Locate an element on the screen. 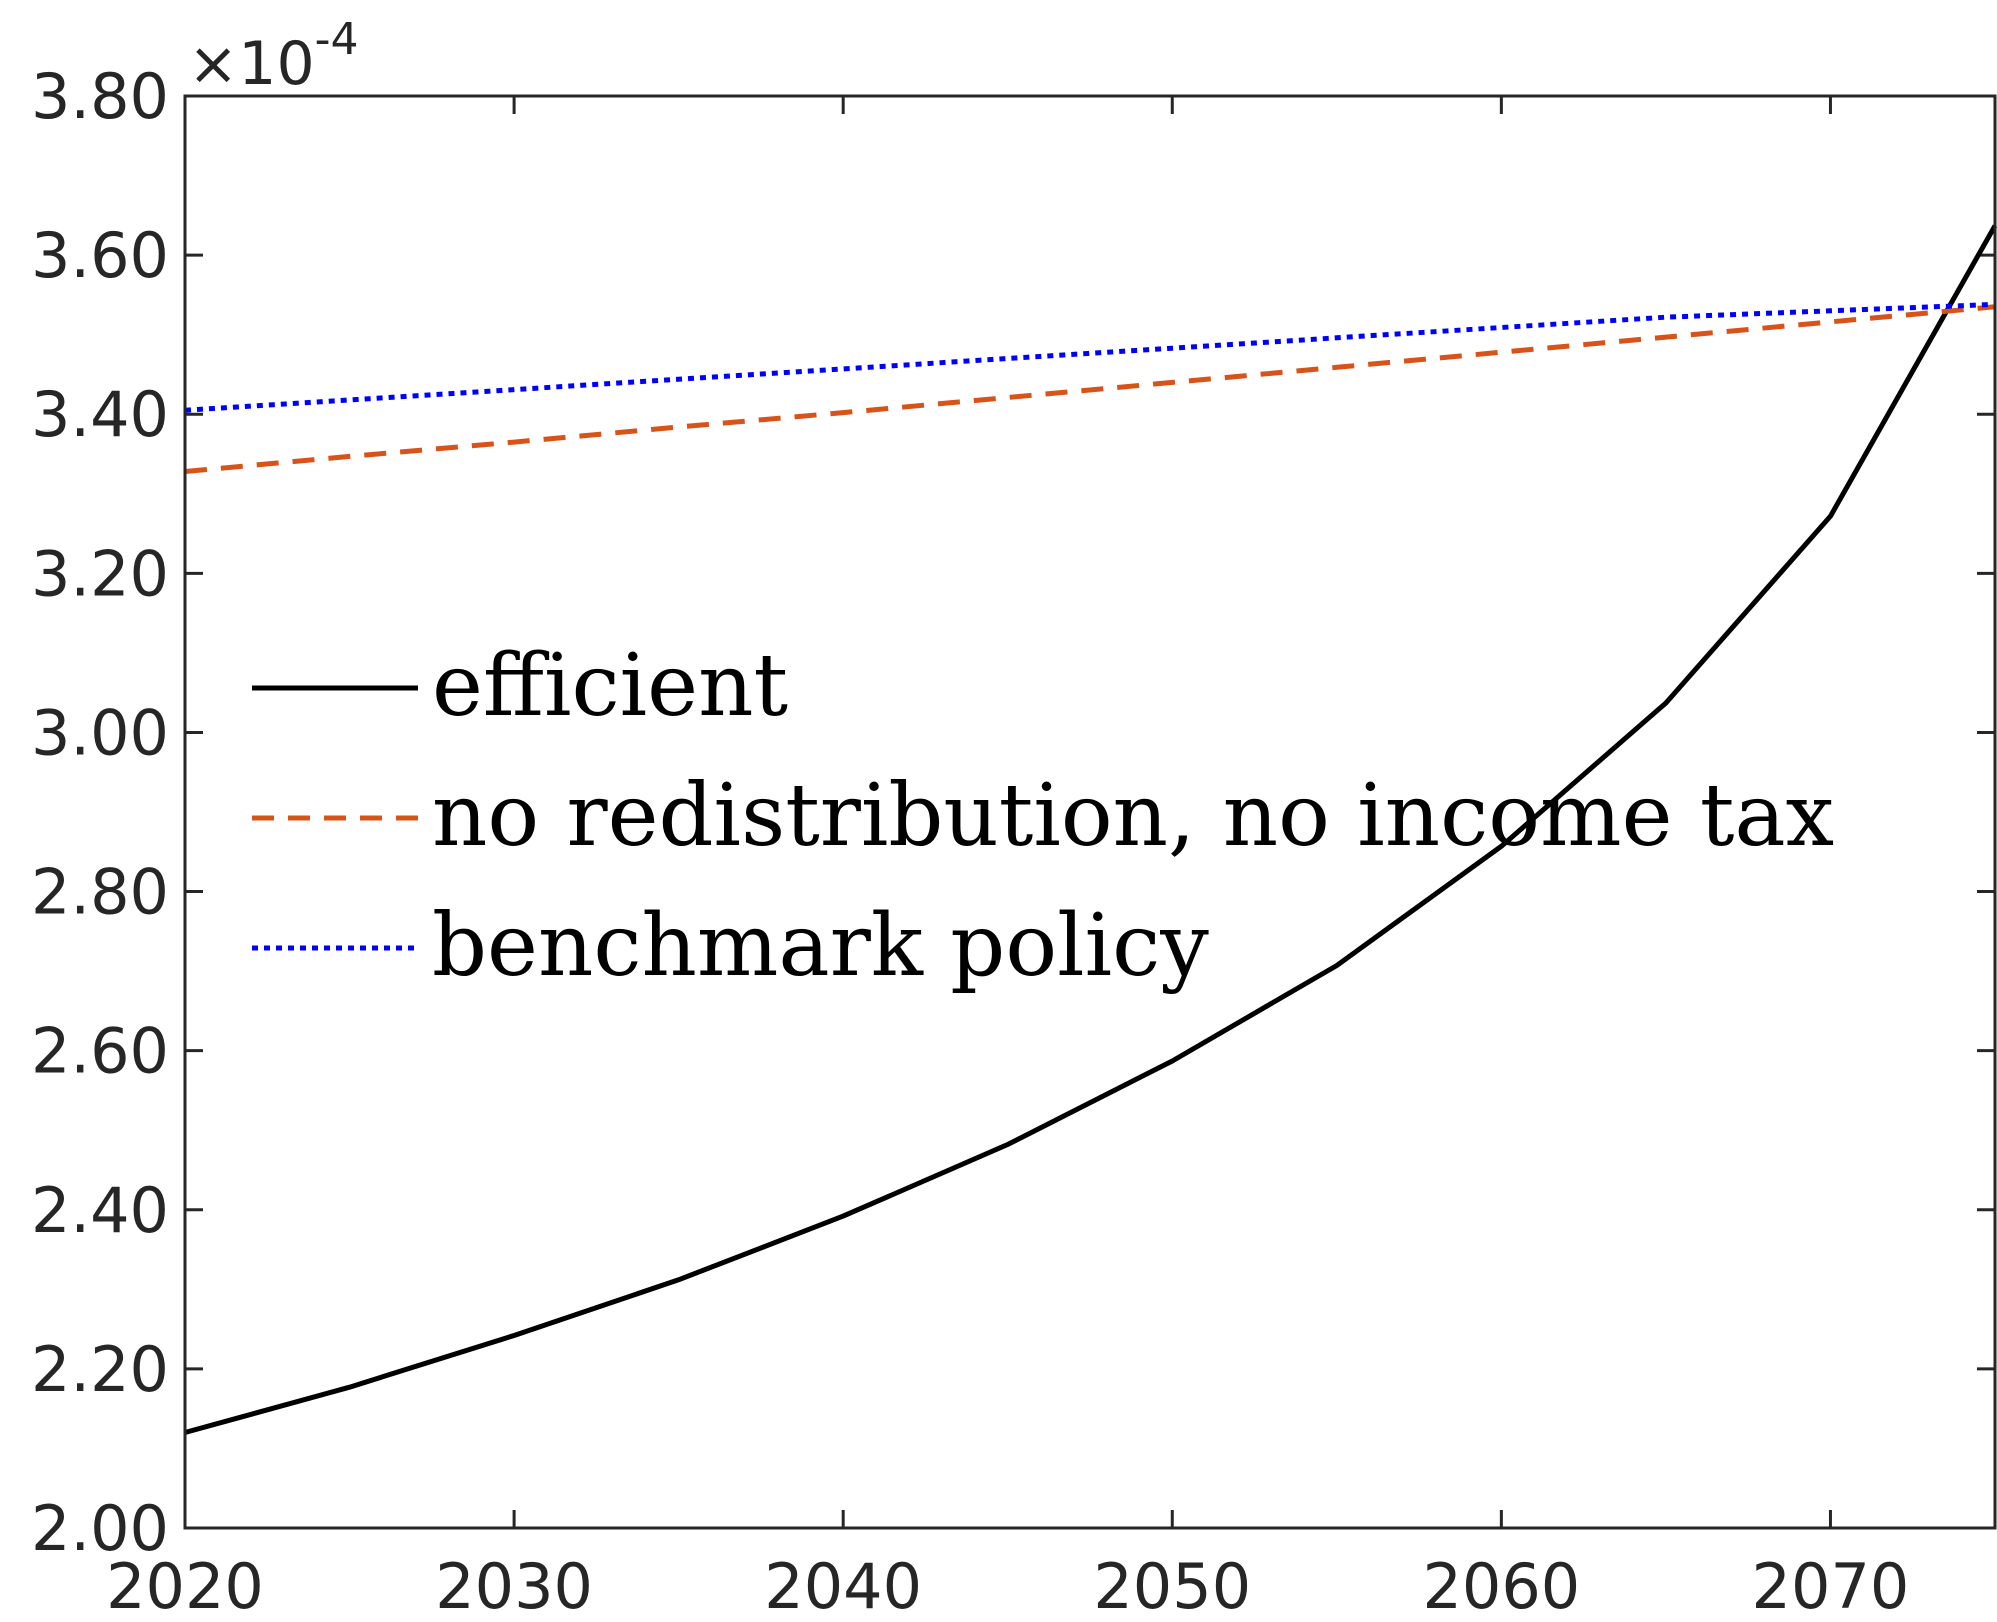  y-tick-label: 2.20 is located at coordinates (100, 1369).